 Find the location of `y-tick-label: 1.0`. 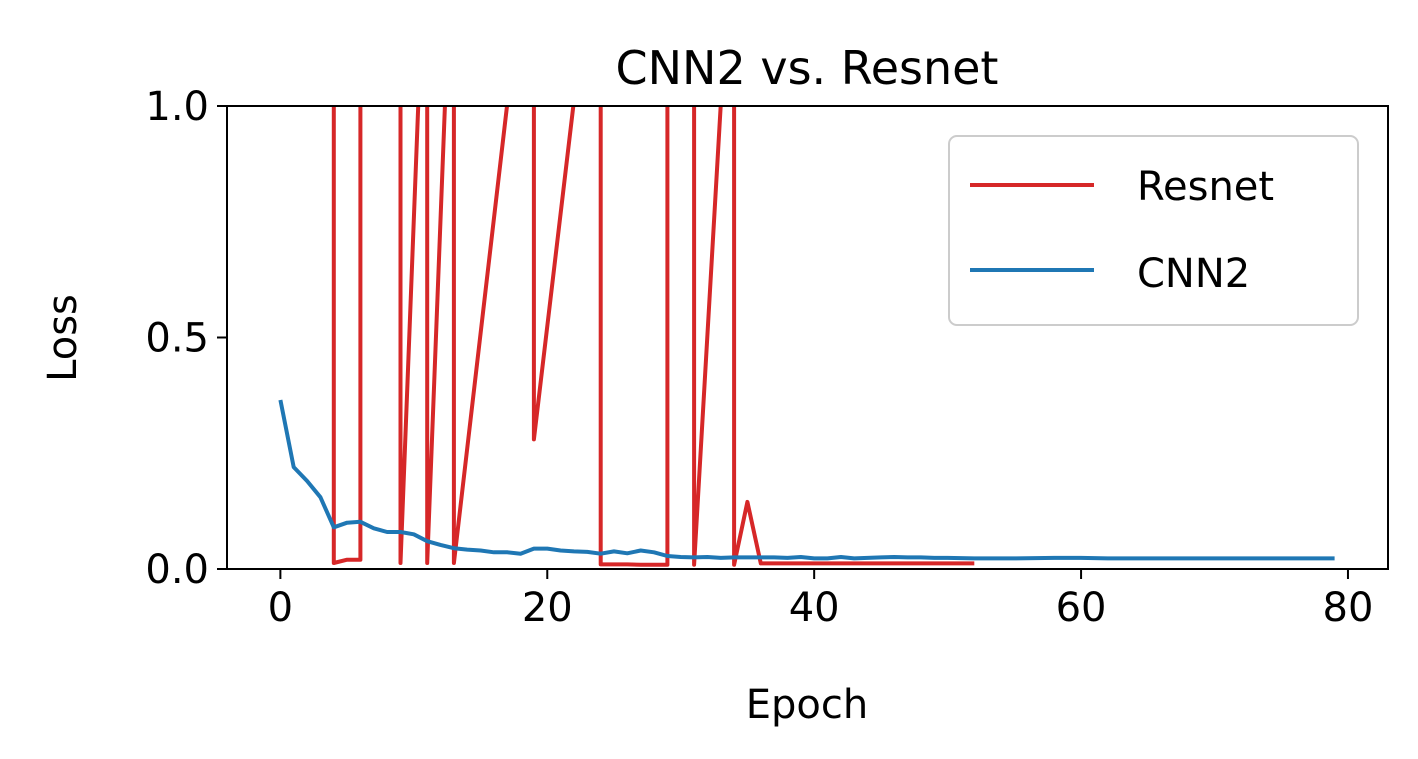

y-tick-label: 1.0 is located at coordinates (177, 107).